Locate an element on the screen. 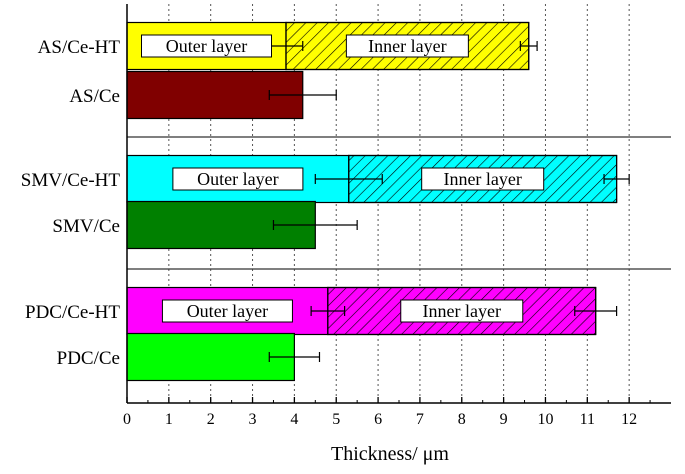  x-tick-label: 8 is located at coordinates (462, 419).